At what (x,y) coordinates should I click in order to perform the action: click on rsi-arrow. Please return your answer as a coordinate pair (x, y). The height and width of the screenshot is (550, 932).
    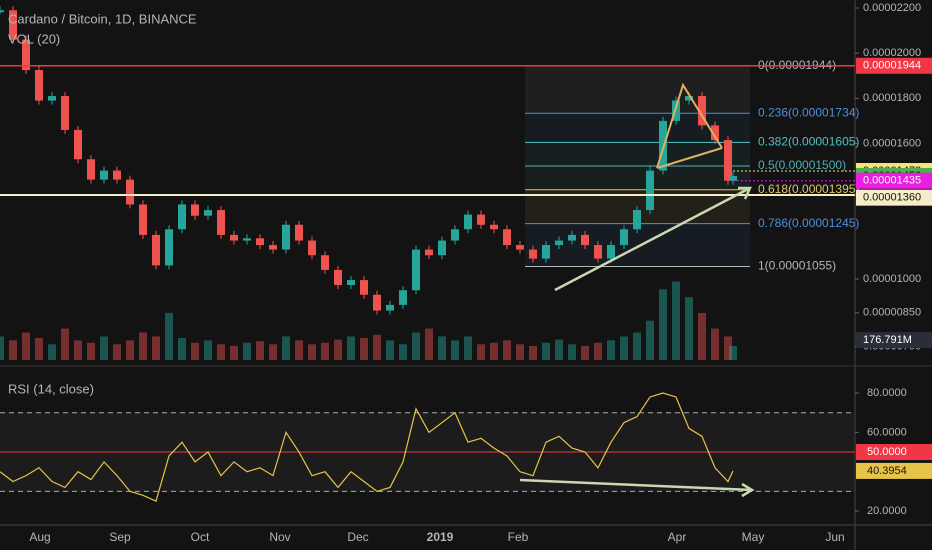
    Looking at the image, I should click on (636, 485).